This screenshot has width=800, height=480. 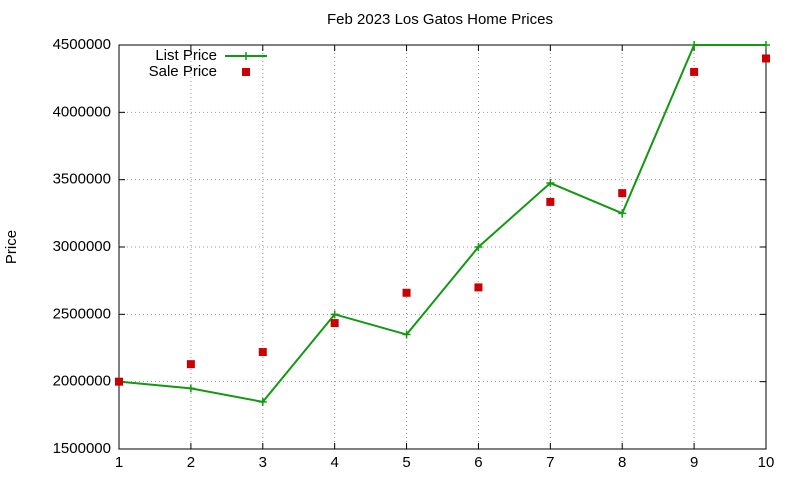 What do you see at coordinates (440, 19) in the screenshot?
I see `chart-title: Feb 2023 Los Gatos Home Prices` at bounding box center [440, 19].